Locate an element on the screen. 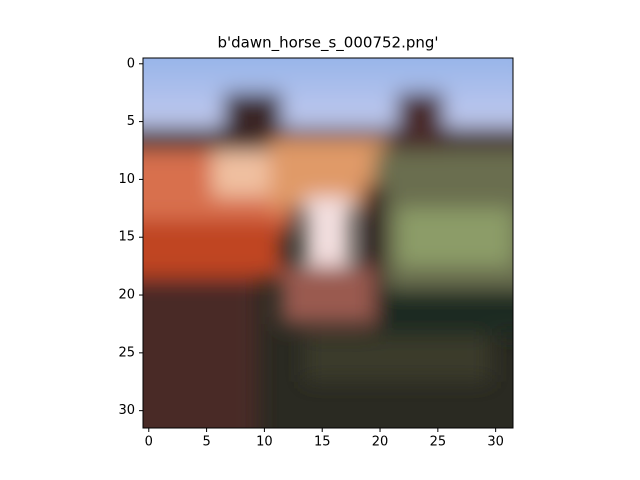 The image size is (640, 480). y-tick-label: 30 is located at coordinates (126, 410).